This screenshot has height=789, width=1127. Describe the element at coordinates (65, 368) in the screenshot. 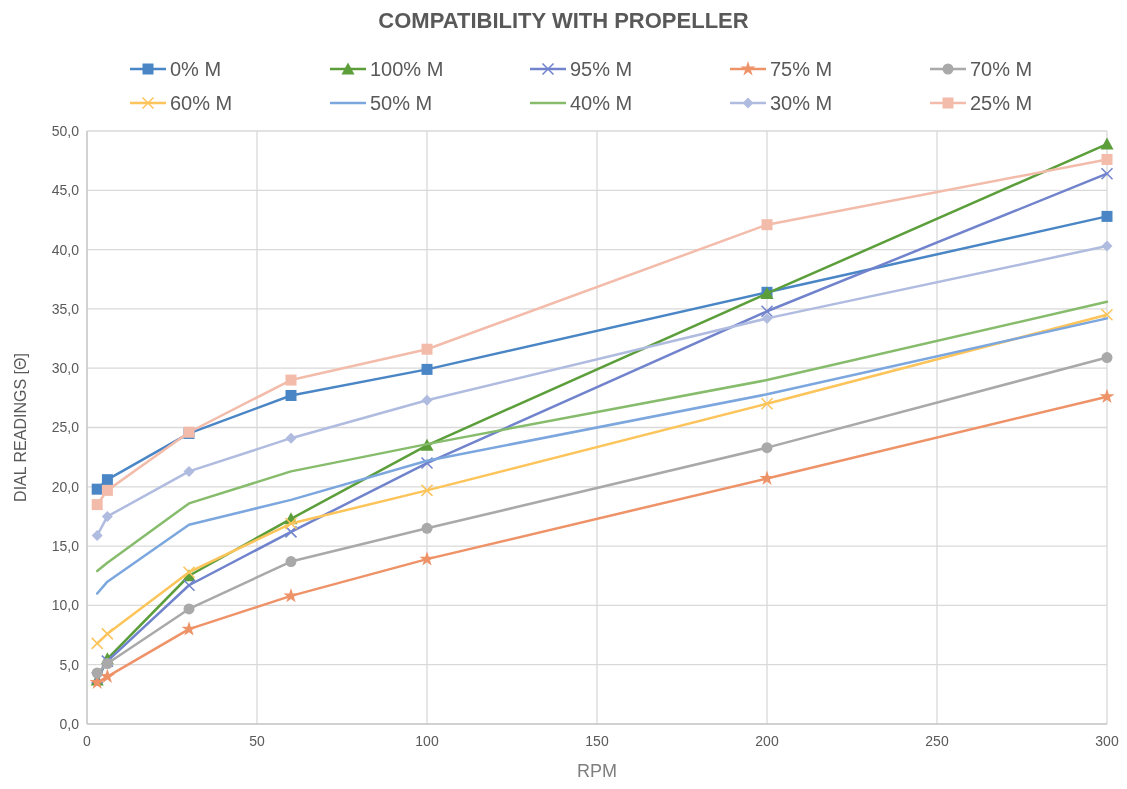

I see `y-tick-label: 30,0` at that location.